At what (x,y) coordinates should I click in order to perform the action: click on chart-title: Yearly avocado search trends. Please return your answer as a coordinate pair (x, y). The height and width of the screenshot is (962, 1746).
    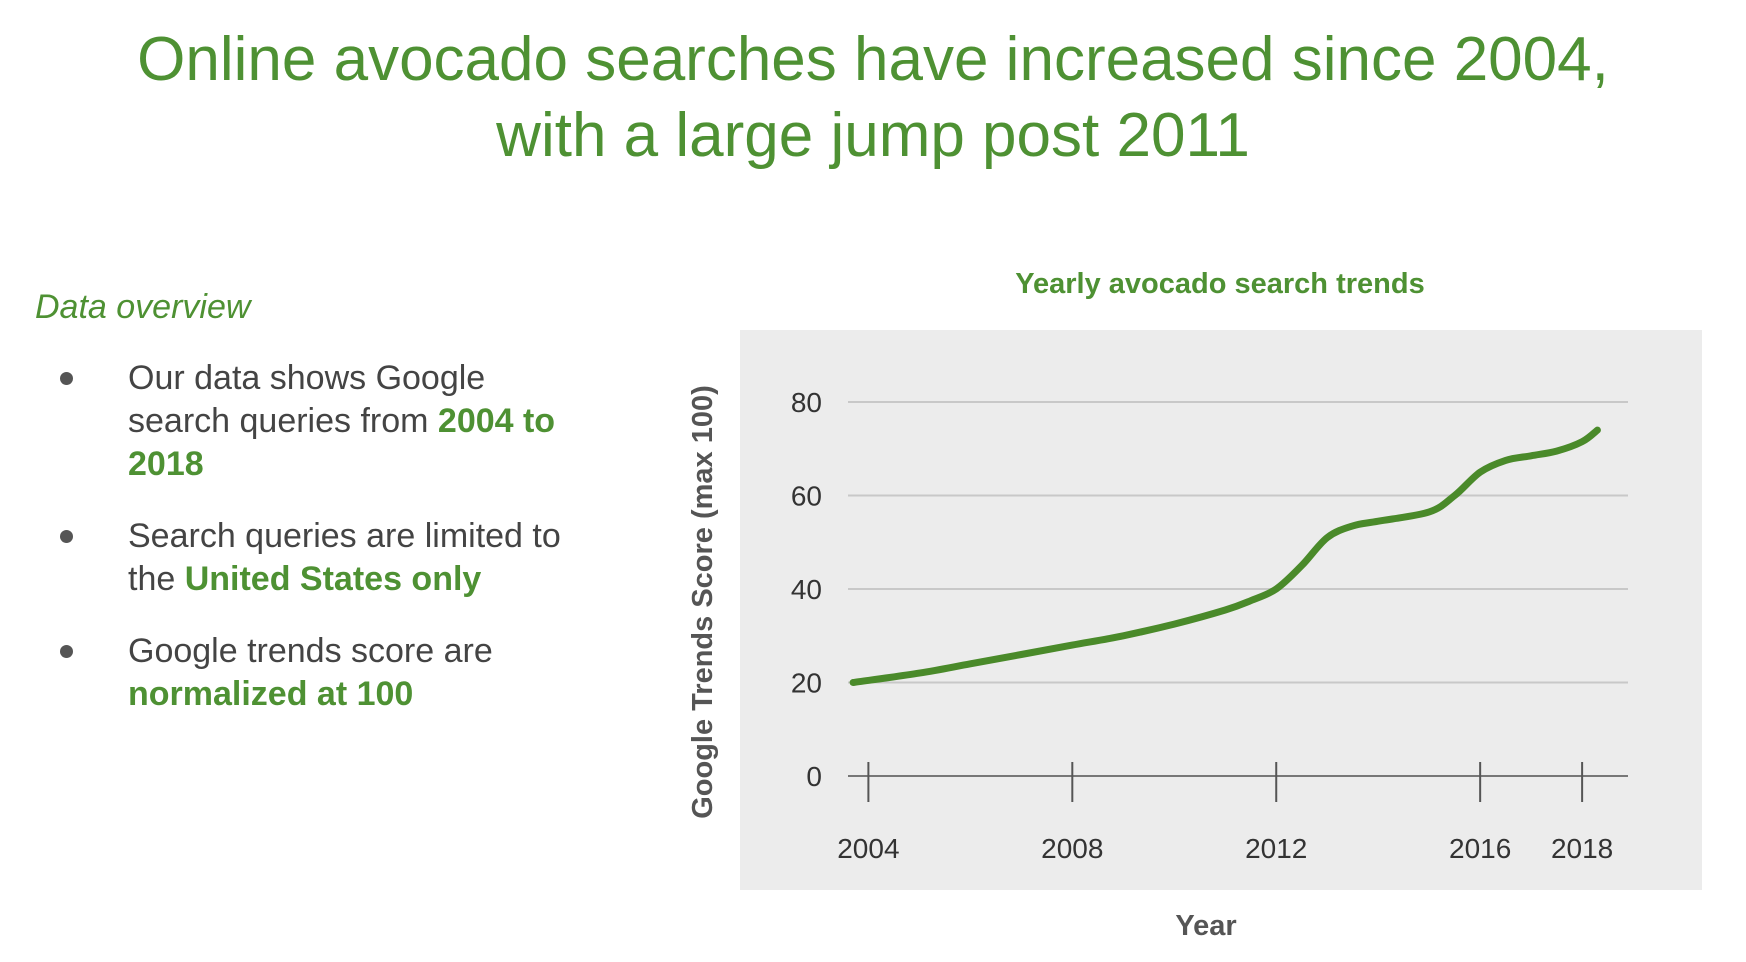
    Looking at the image, I should click on (1220, 284).